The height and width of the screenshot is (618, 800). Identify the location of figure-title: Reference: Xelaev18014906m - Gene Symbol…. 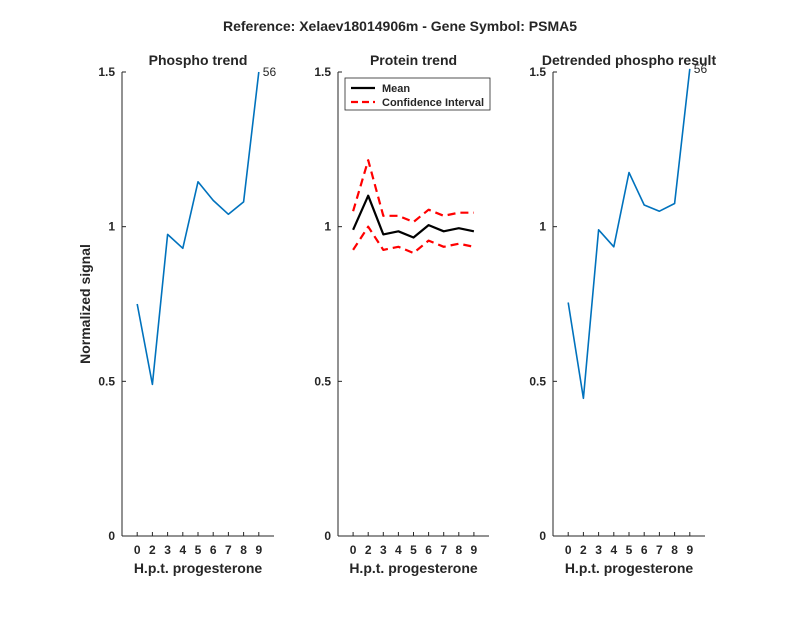
(400, 26).